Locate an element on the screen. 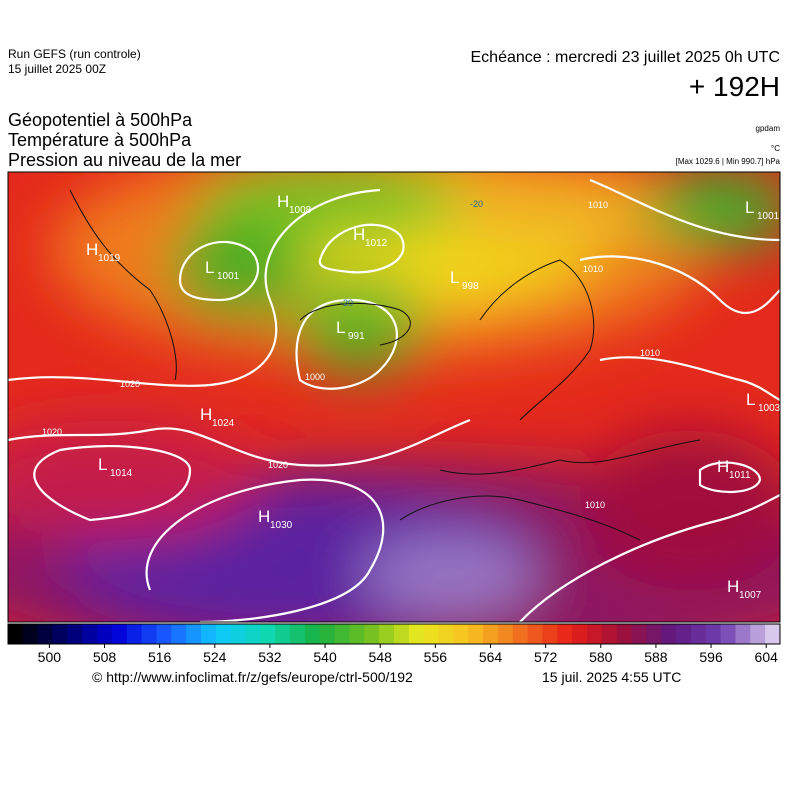 This screenshot has width=788, height=794. center-value: 991 is located at coordinates (356, 336).